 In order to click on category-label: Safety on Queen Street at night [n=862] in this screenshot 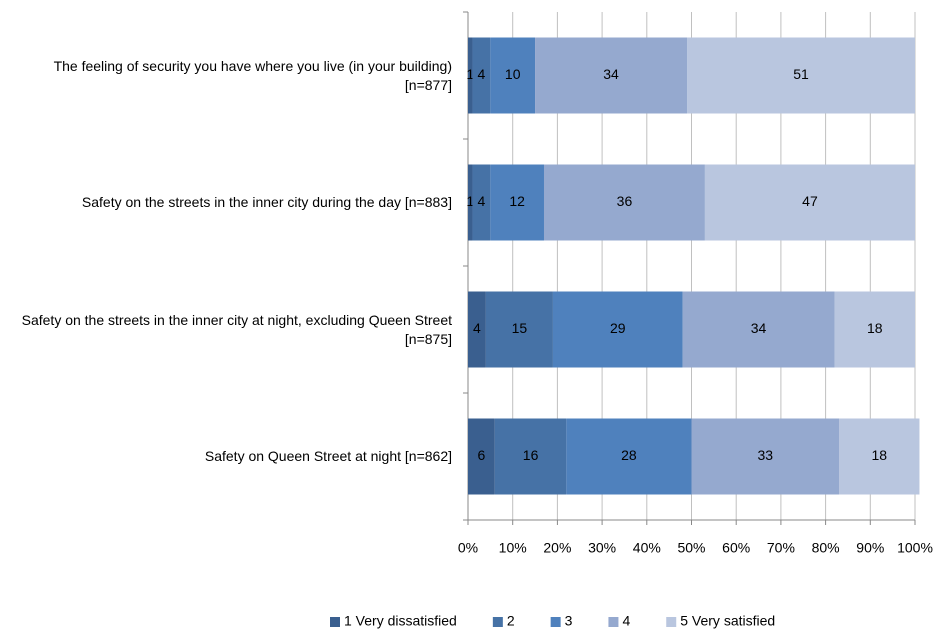, I will do `click(328, 456)`.